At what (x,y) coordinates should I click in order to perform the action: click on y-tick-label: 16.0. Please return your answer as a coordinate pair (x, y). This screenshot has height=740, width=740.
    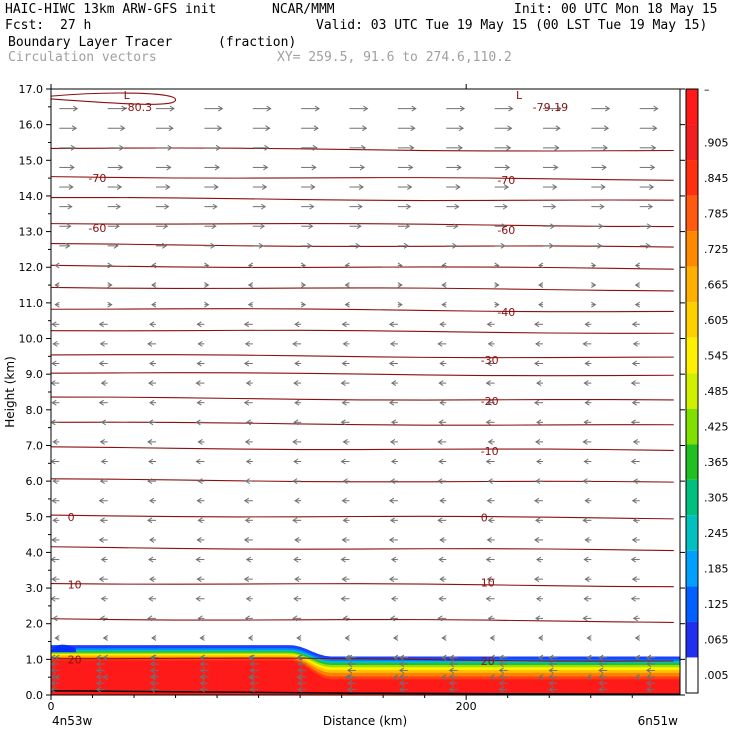
    Looking at the image, I should click on (31, 125).